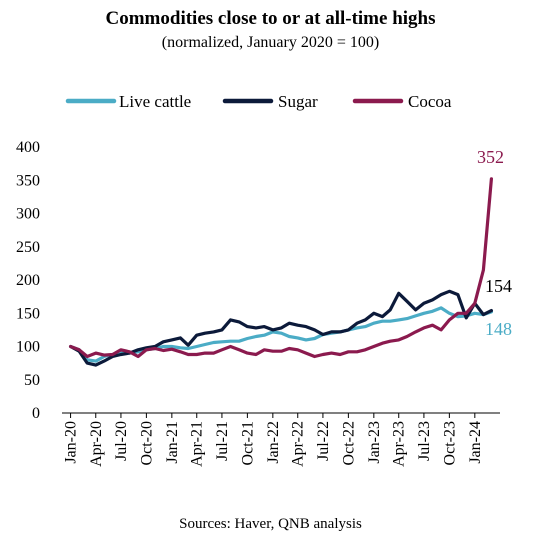  I want to click on x-tick-label: Jul-22, so click(323, 441).